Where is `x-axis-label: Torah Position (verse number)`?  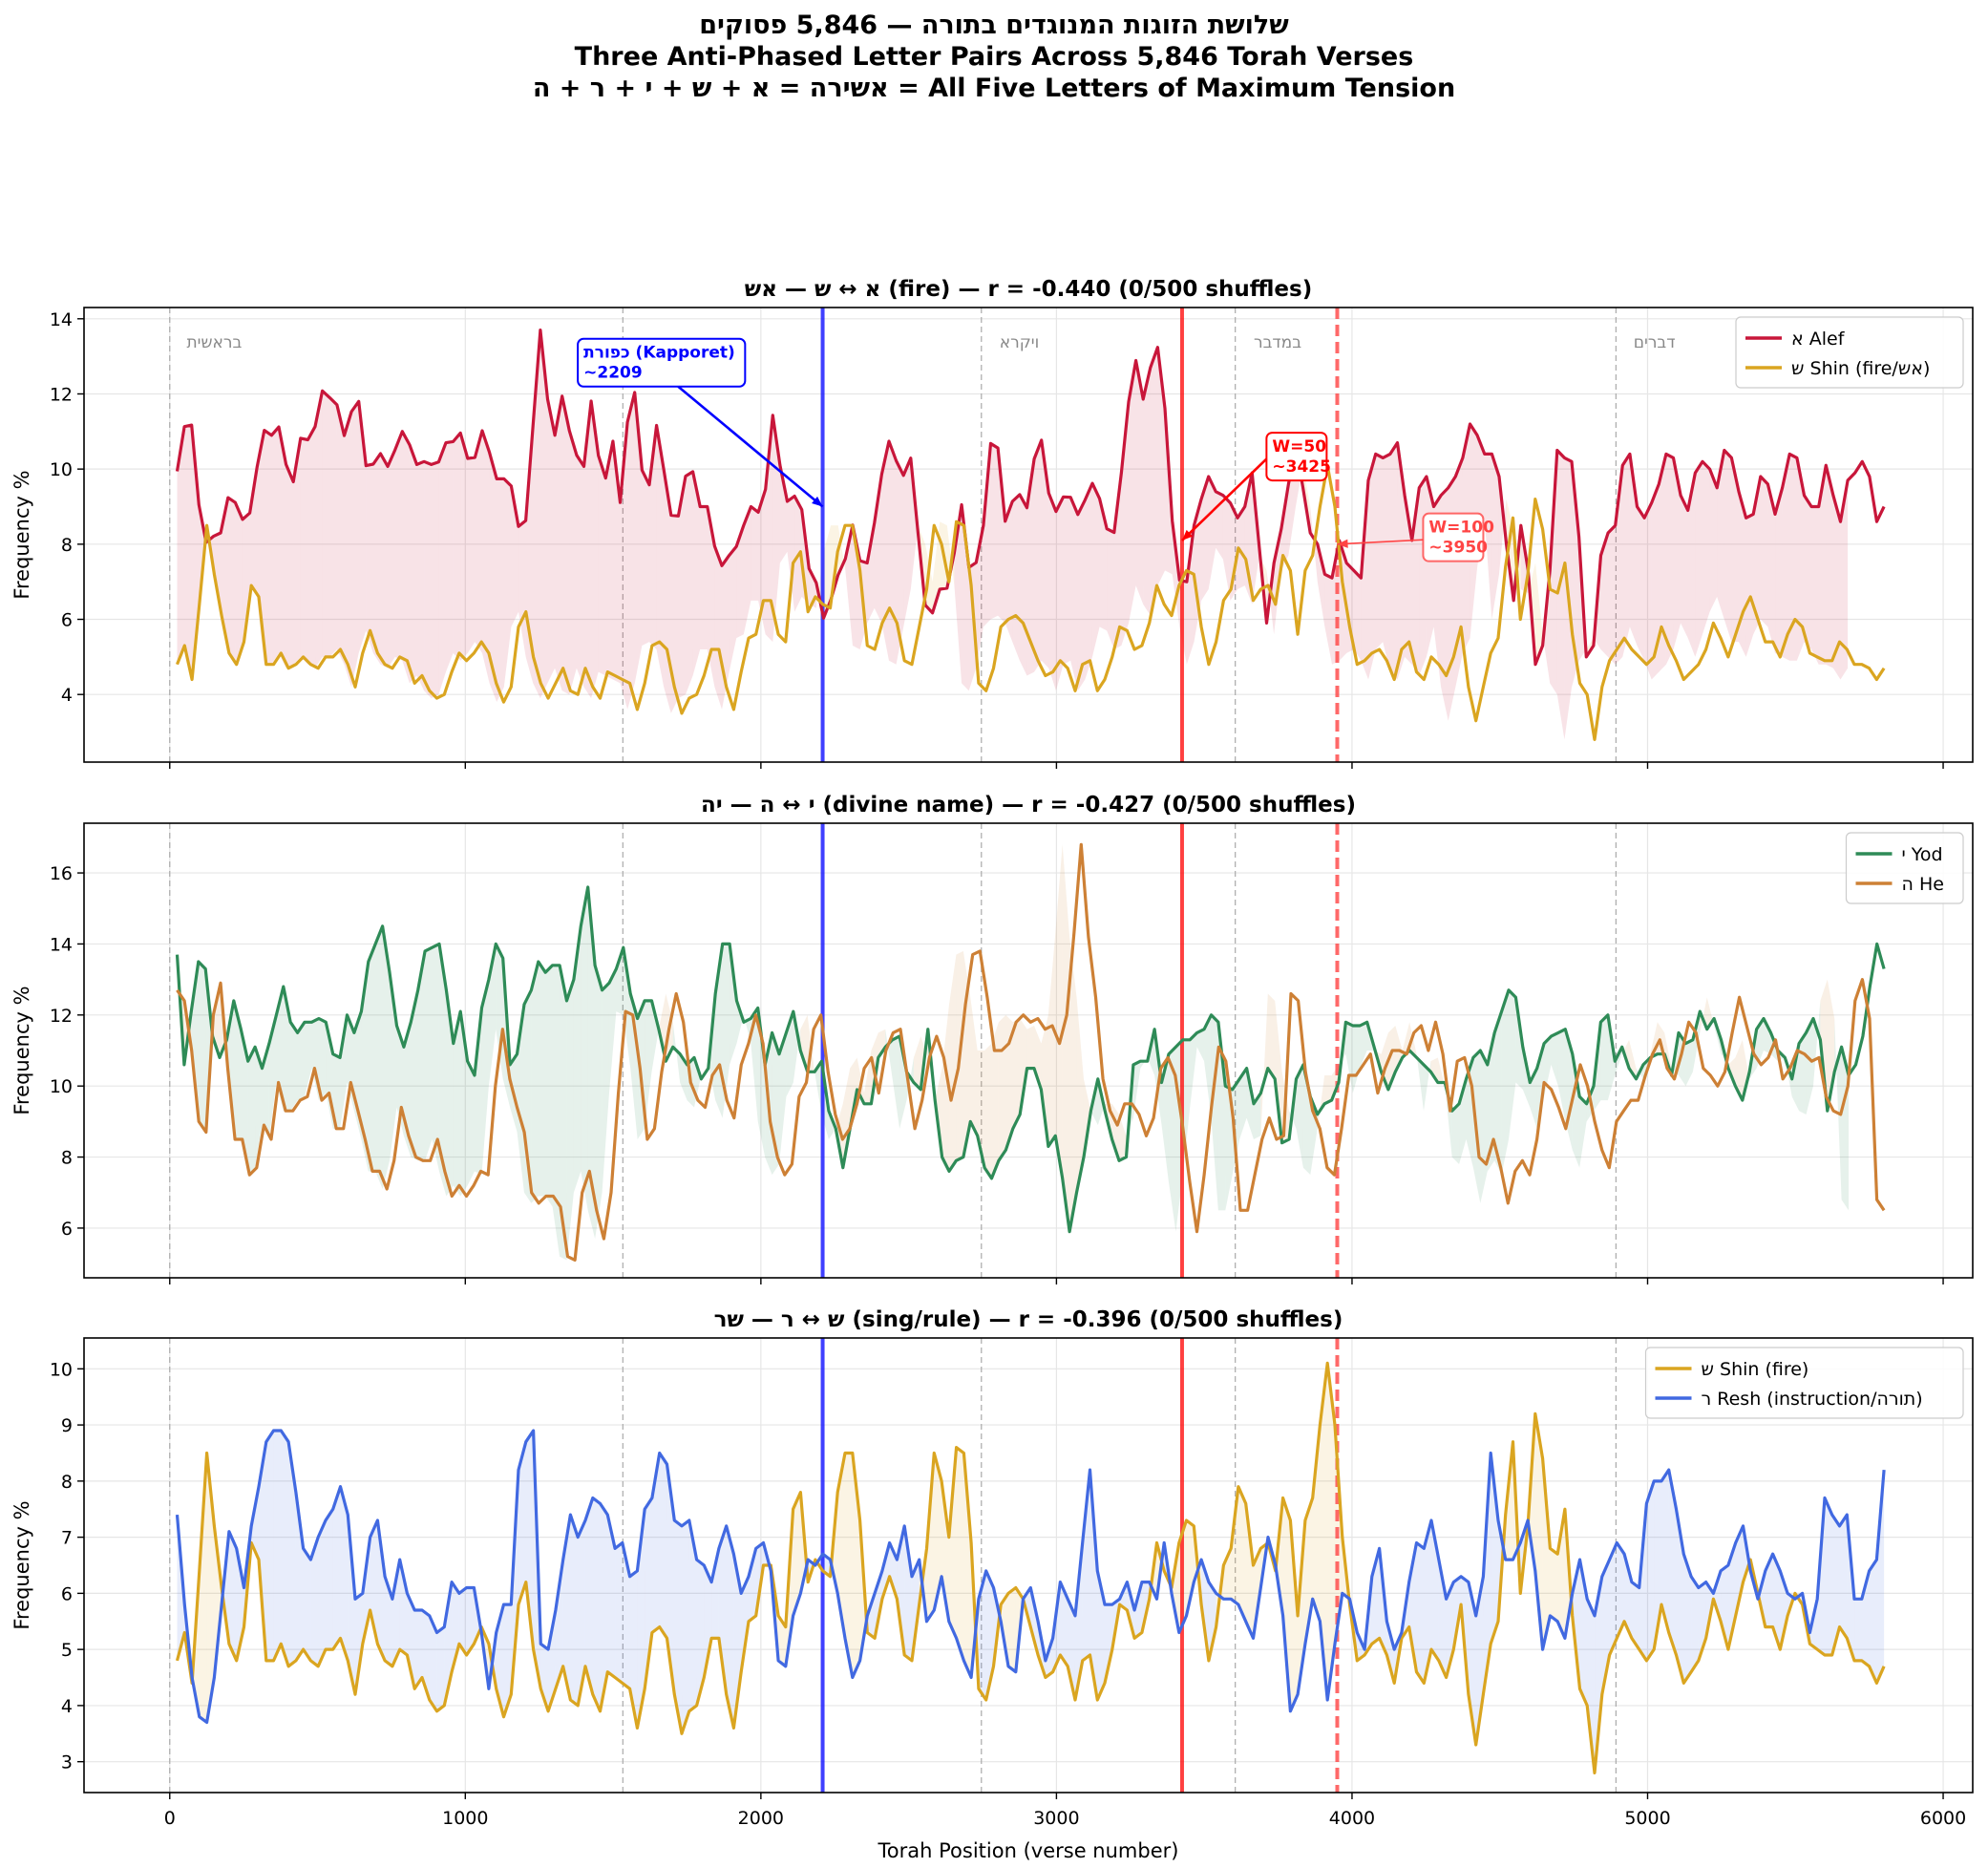 x-axis-label: Torah Position (verse number) is located at coordinates (1028, 1850).